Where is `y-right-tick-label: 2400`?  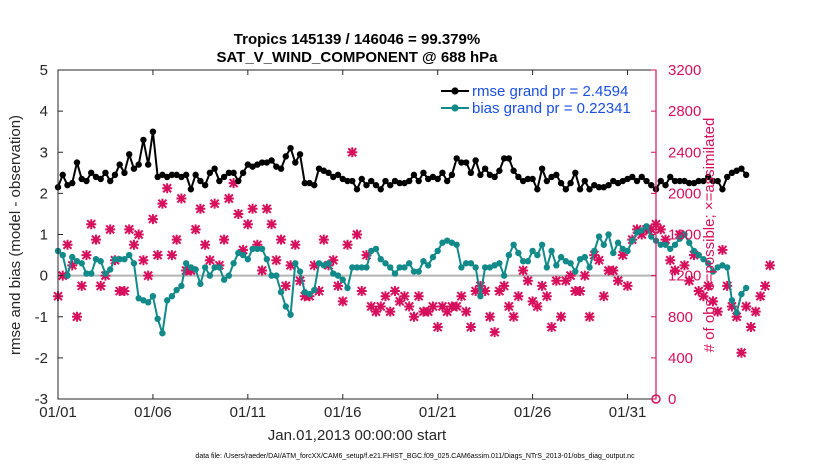 y-right-tick-label: 2400 is located at coordinates (684, 152).